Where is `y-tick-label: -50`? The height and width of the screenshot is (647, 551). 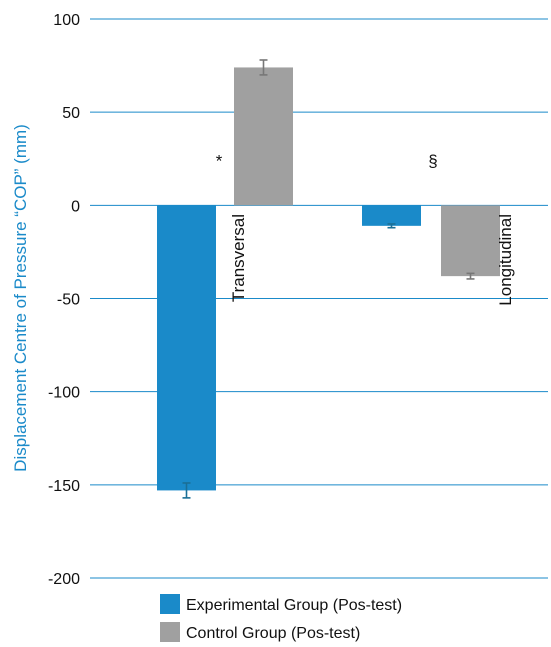 y-tick-label: -50 is located at coordinates (68, 300).